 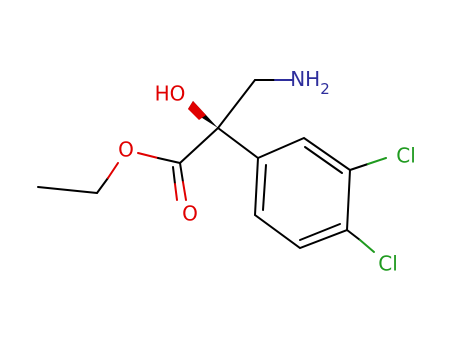 I want to click on wedge-bond, so click(x=197, y=110).